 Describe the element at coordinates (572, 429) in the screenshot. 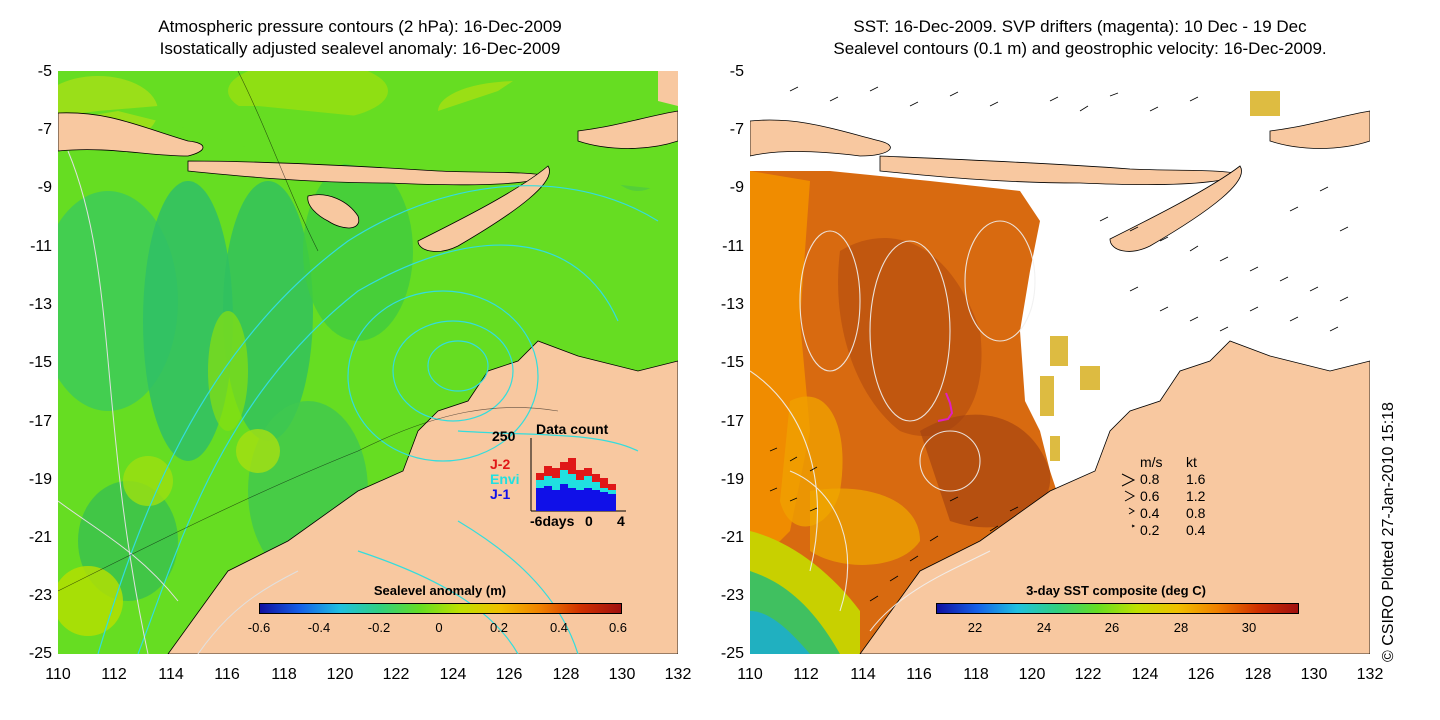

I see `inset-title: Data count` at that location.